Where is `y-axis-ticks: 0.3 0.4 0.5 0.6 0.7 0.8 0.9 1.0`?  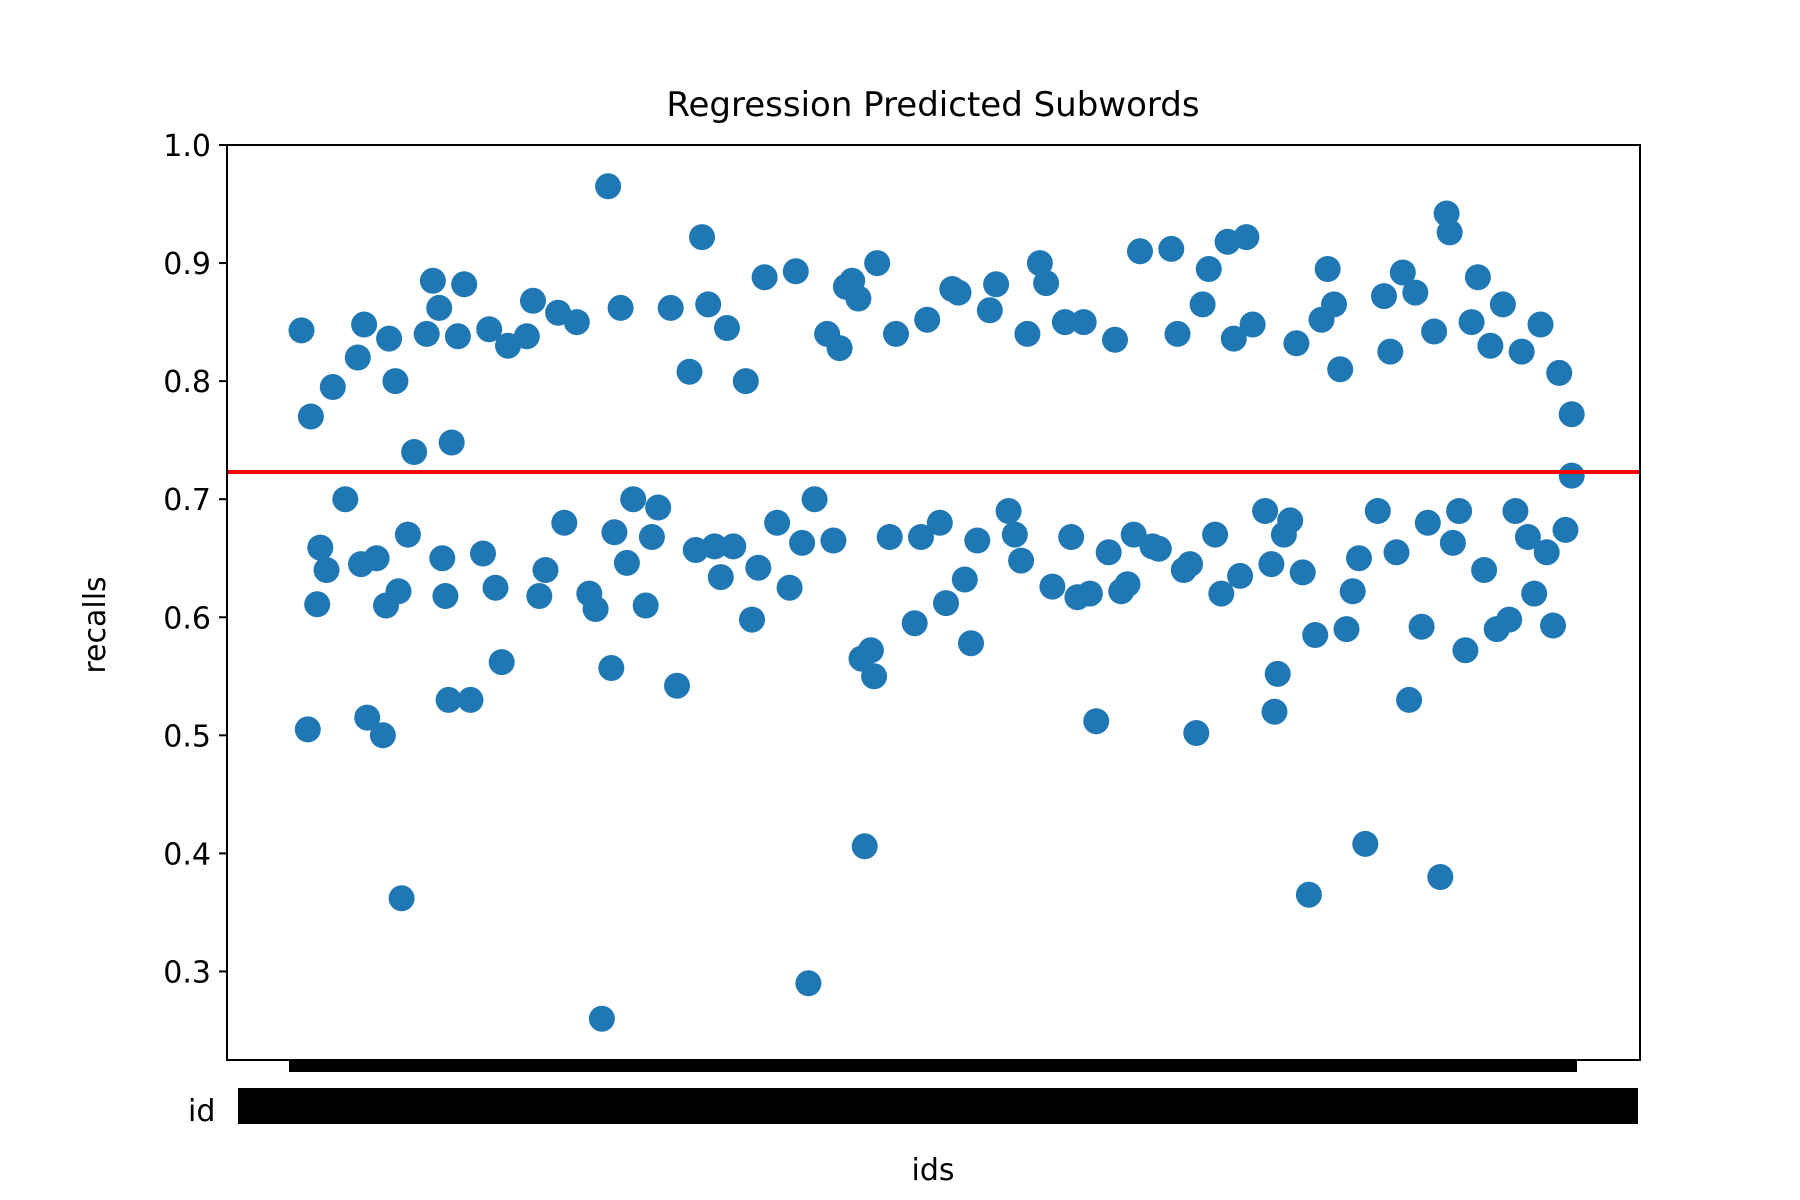
y-axis-ticks: 0.3 0.4 0.5 0.6 0.7 0.8 0.9 1.0 is located at coordinates (195, 559).